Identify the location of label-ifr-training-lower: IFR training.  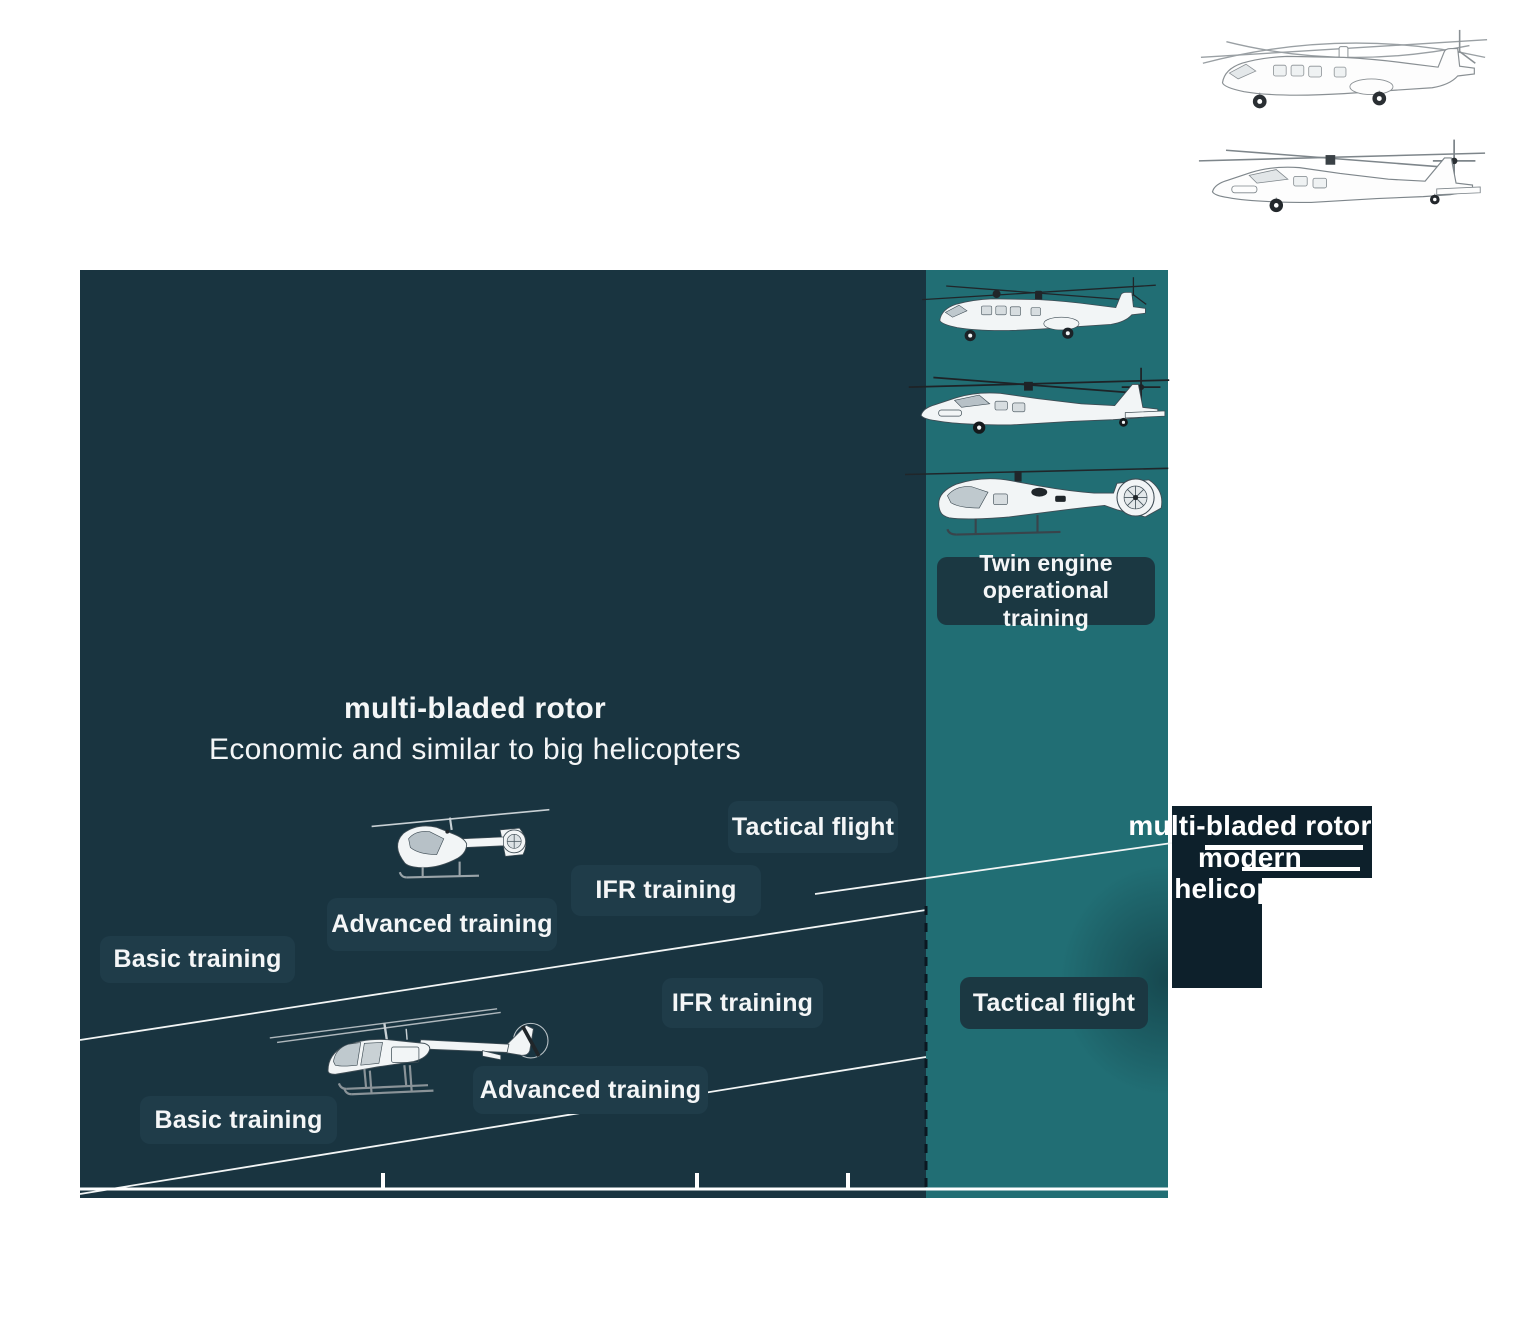
(742, 1003).